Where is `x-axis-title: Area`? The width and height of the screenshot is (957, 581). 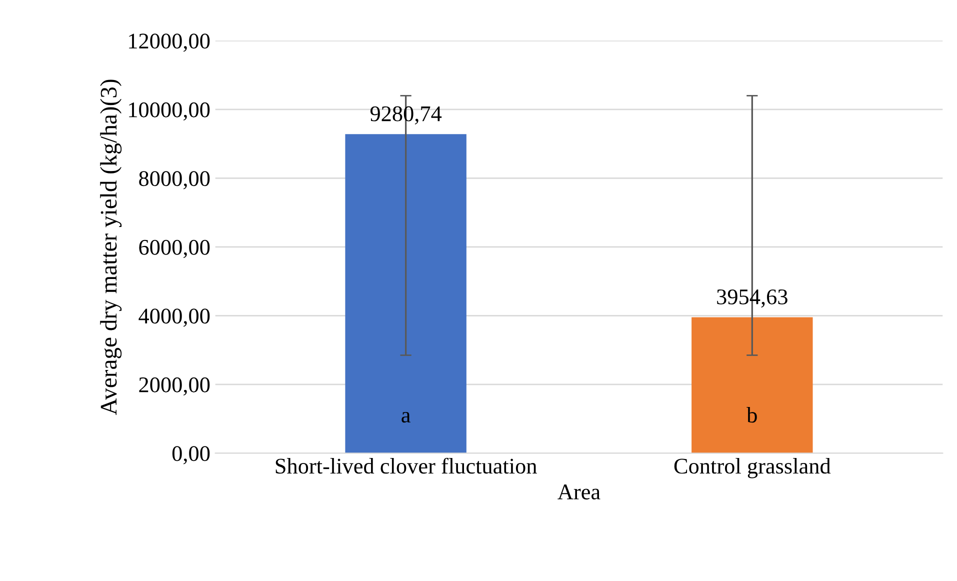
x-axis-title: Area is located at coordinates (579, 492).